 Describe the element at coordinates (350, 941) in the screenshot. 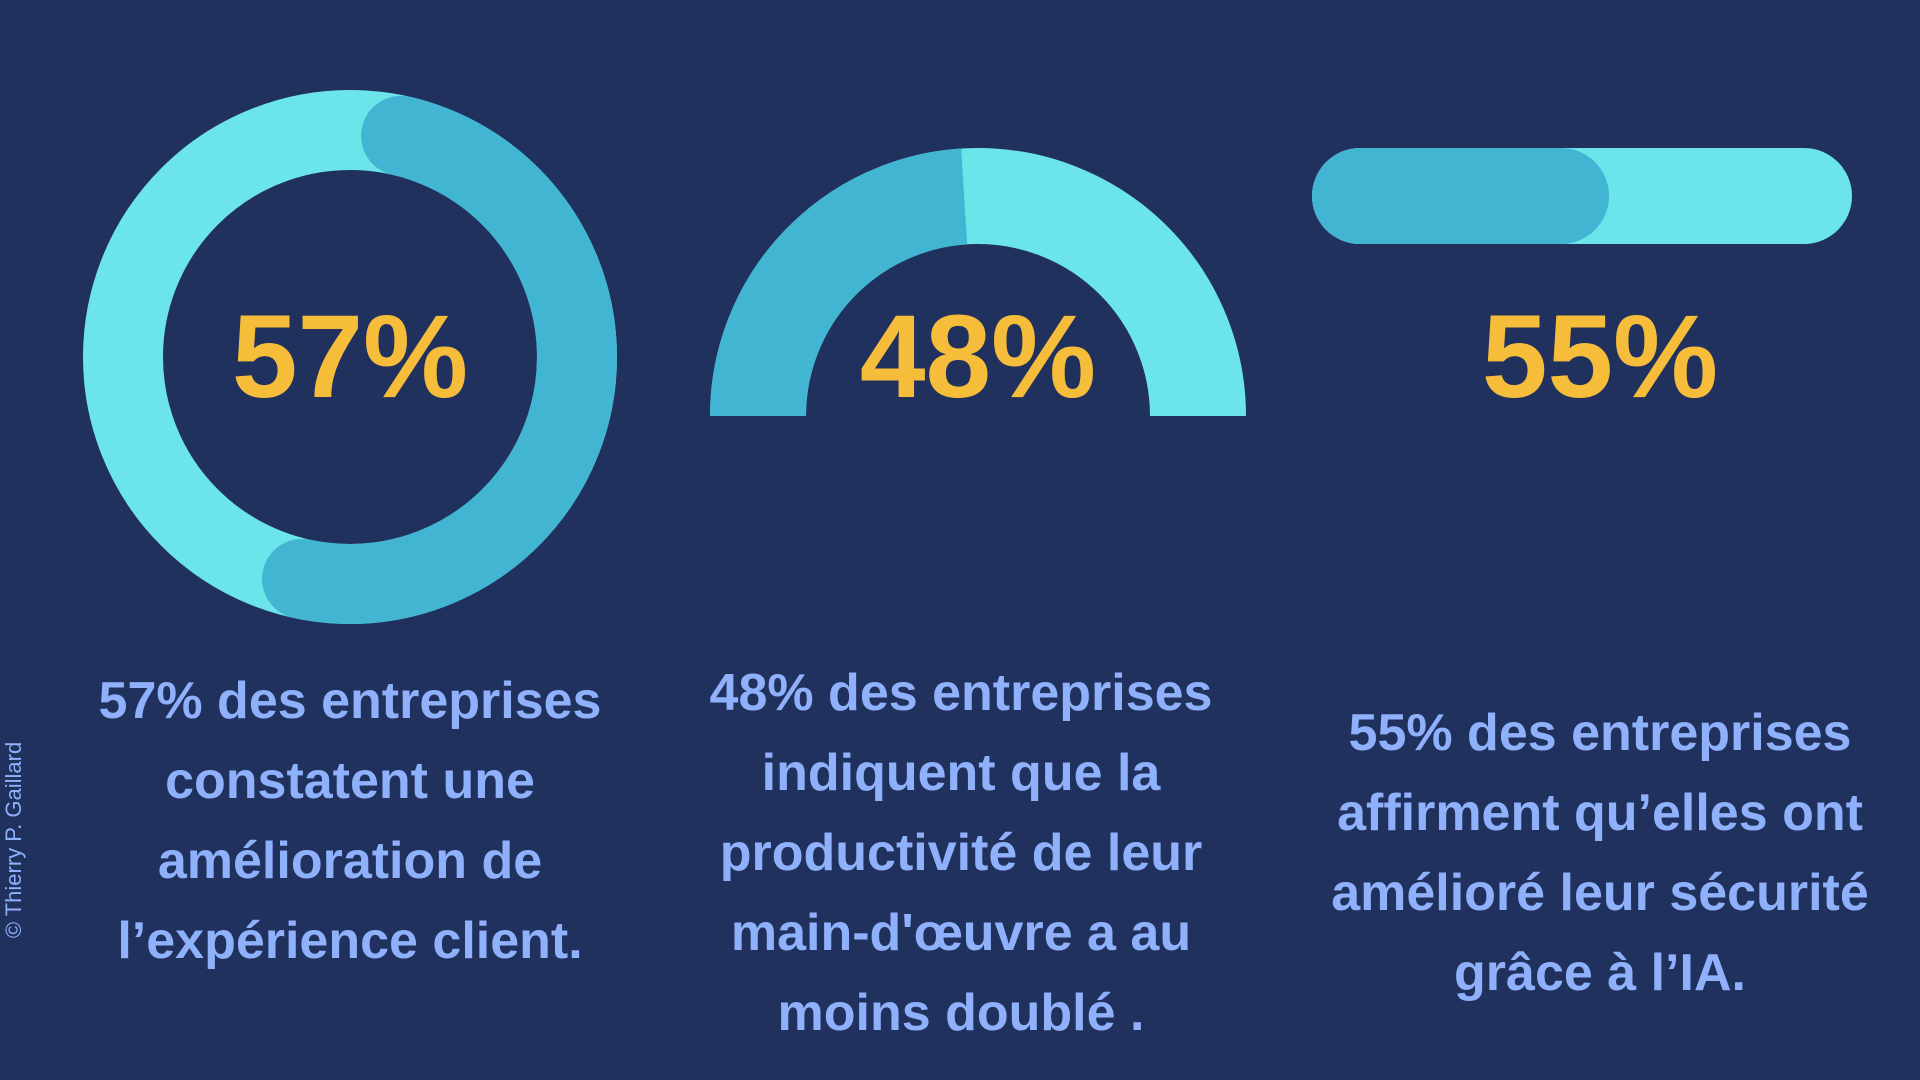

I see `caption-line: l’expérience client.` at that location.